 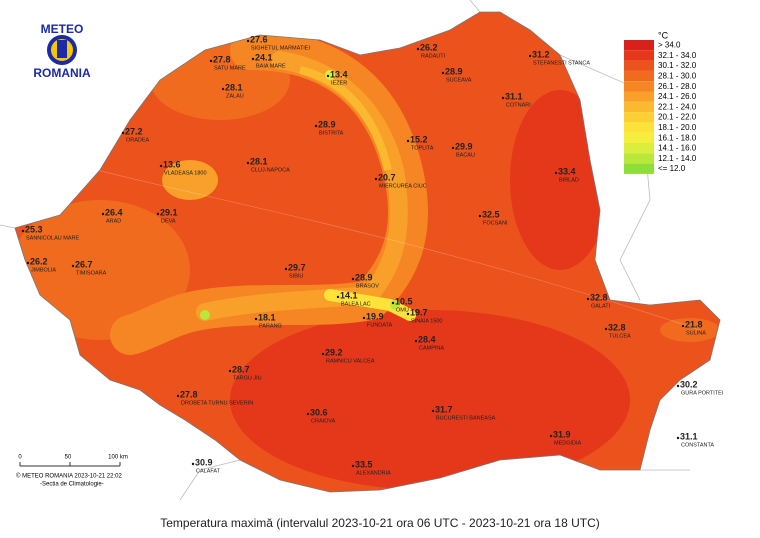 I want to click on station-name: COTNARI, so click(x=518, y=105).